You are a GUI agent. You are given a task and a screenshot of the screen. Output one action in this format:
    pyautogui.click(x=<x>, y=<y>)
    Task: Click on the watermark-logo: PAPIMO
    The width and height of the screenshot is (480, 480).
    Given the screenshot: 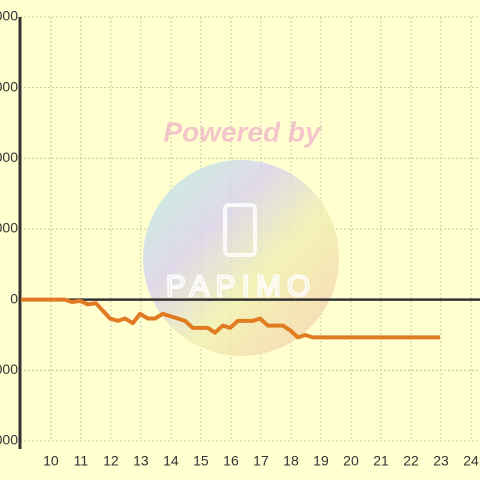 What is the action you would take?
    pyautogui.click(x=241, y=286)
    